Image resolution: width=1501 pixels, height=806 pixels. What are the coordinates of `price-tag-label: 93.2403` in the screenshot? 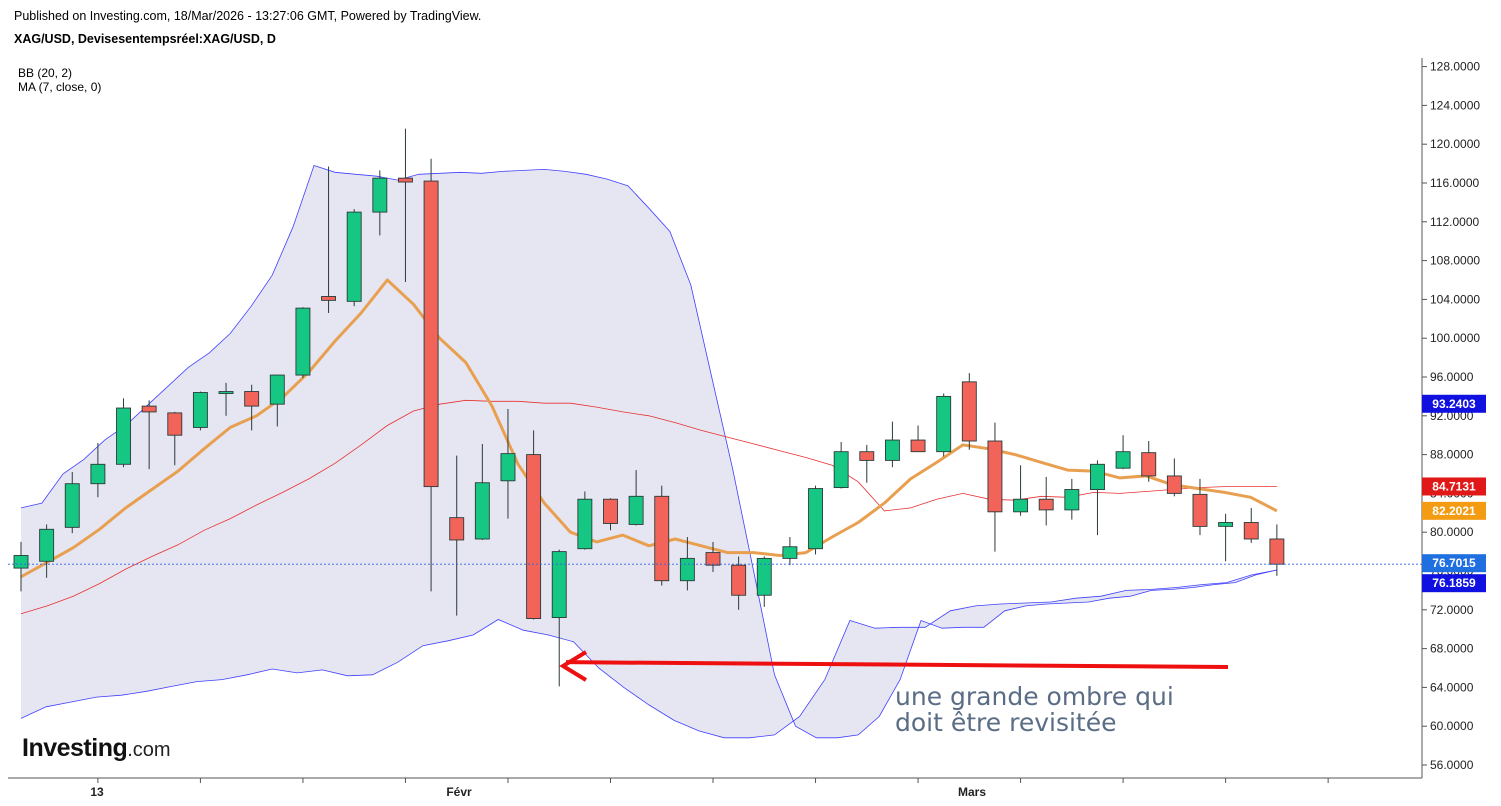 It's located at (1454, 404).